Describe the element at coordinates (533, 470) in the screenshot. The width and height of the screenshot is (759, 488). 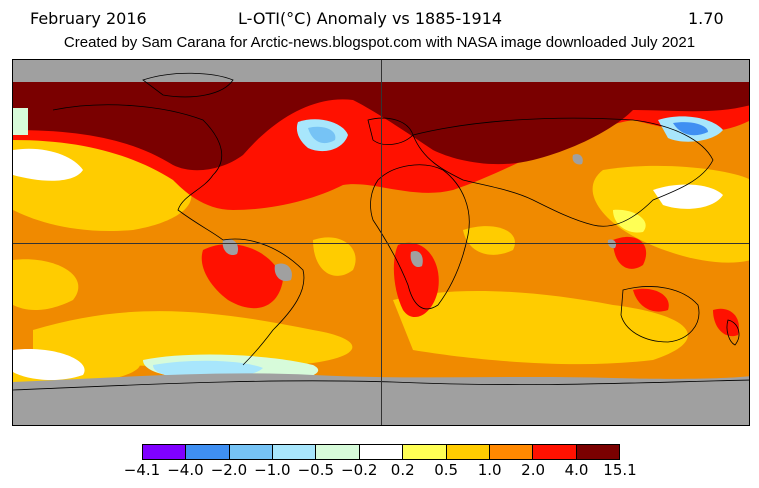
I see `legend-label: 2.0` at that location.